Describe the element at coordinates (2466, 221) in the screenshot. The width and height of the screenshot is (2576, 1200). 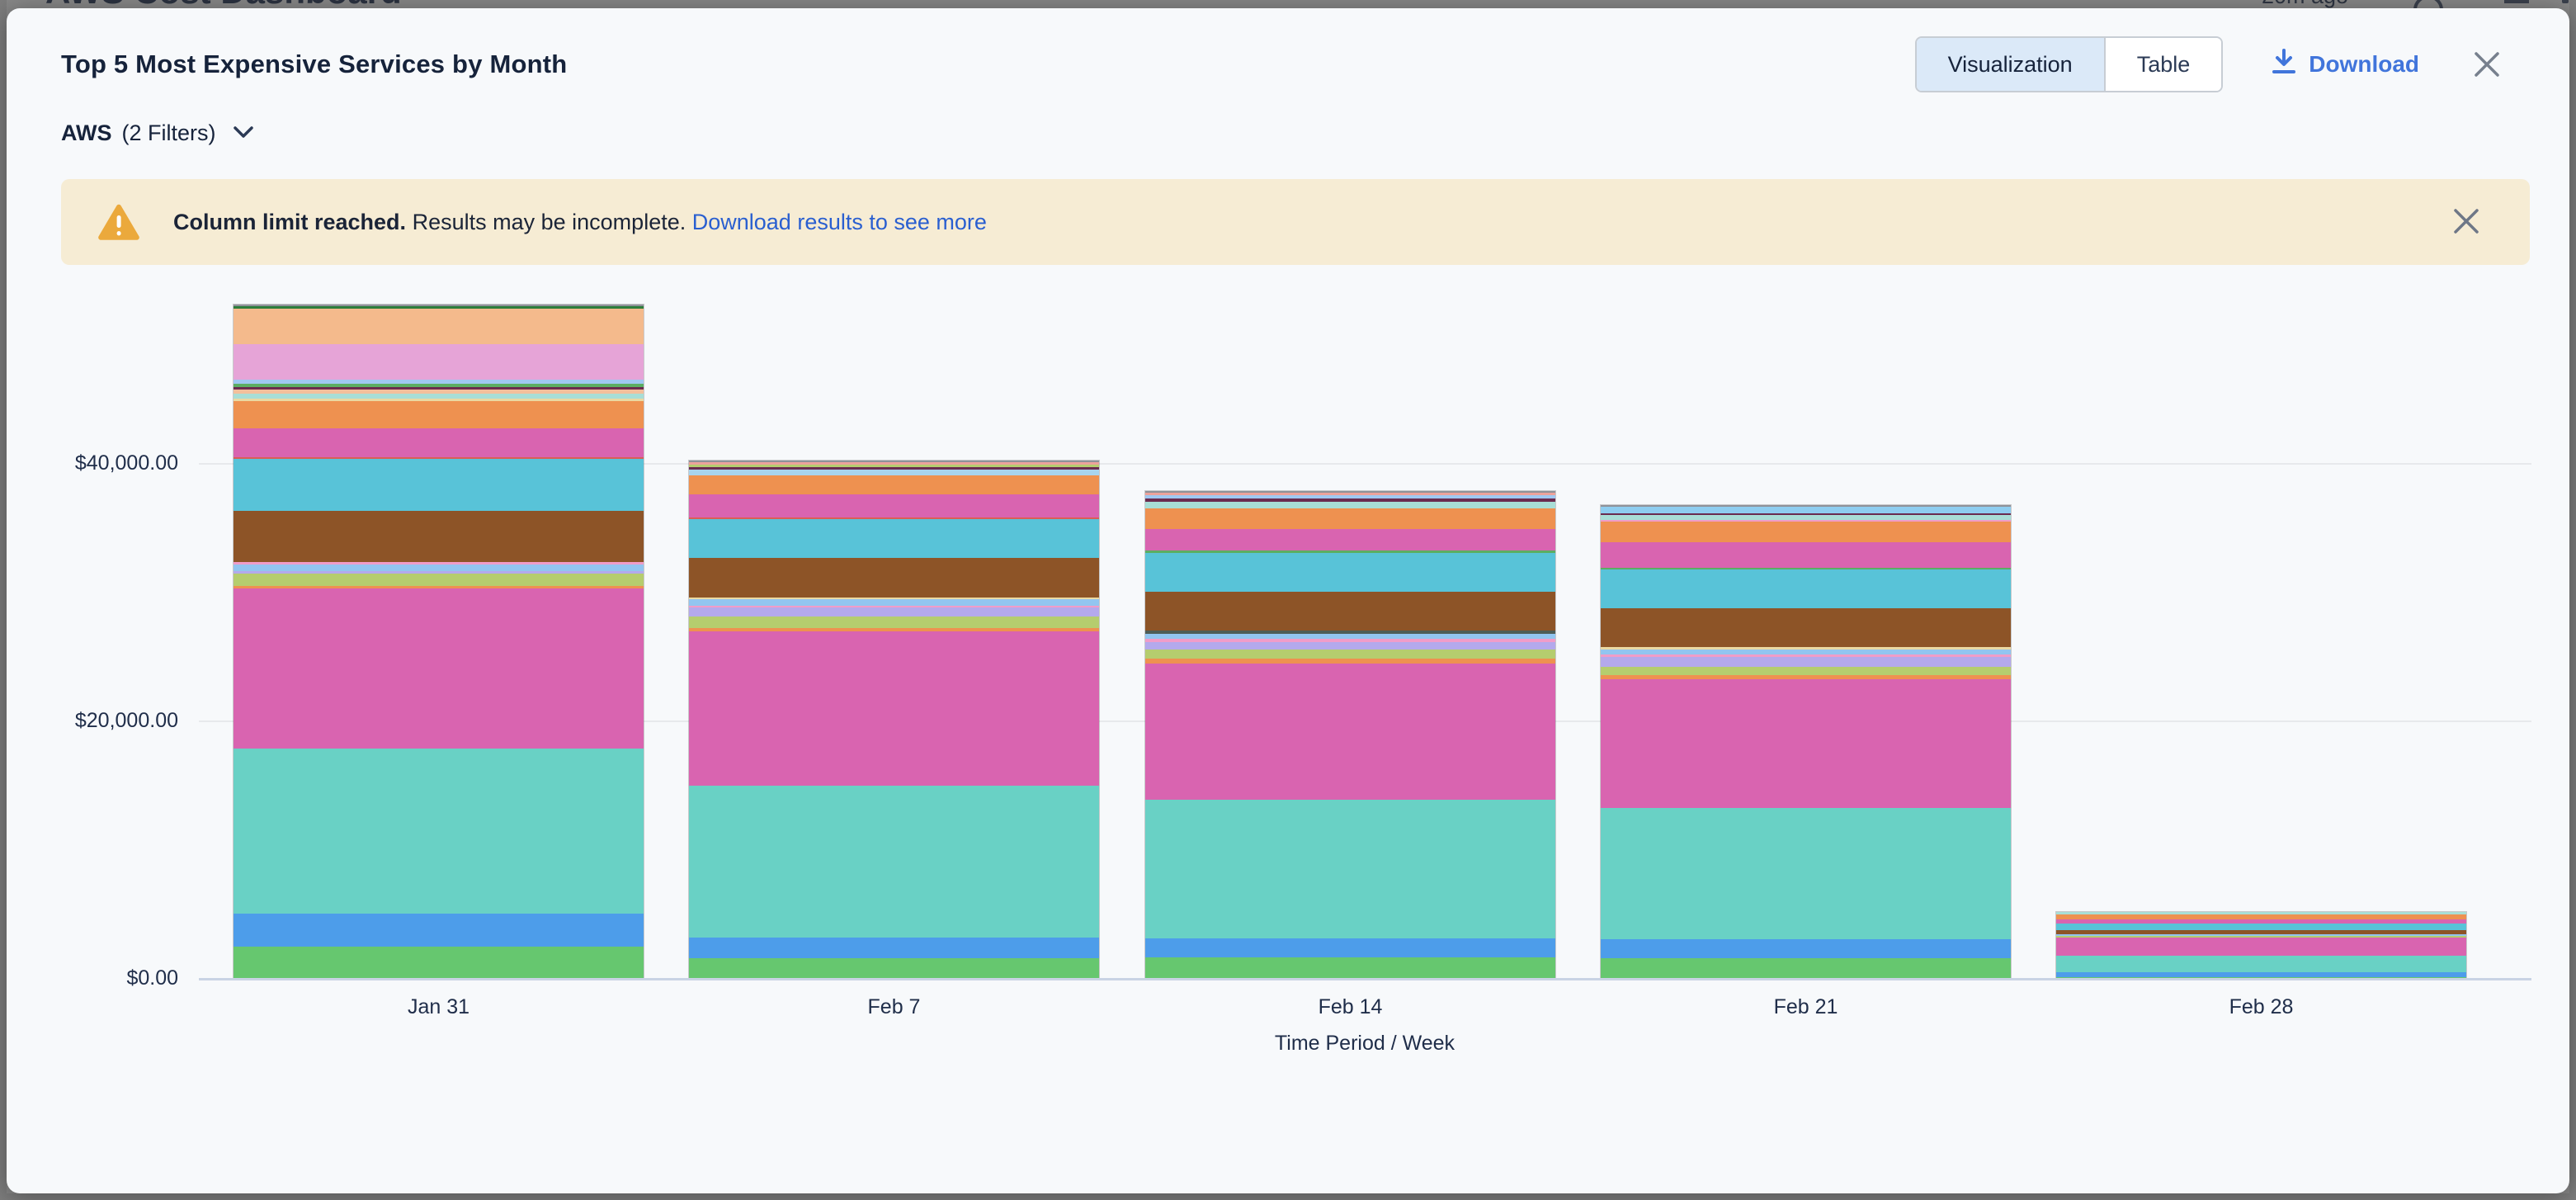
I see `banner-close-icon` at that location.